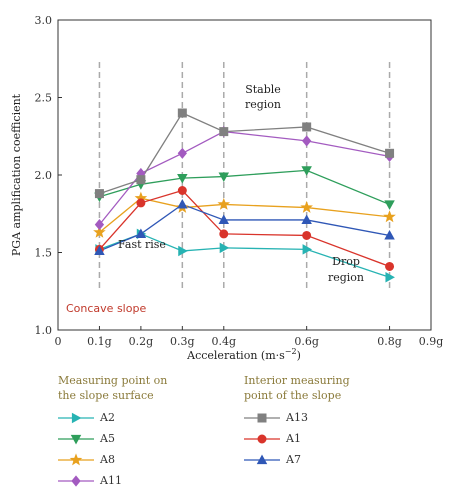 The image size is (459, 500). Describe the element at coordinates (44, 20) in the screenshot. I see `y-tick-label: 3.0` at that location.